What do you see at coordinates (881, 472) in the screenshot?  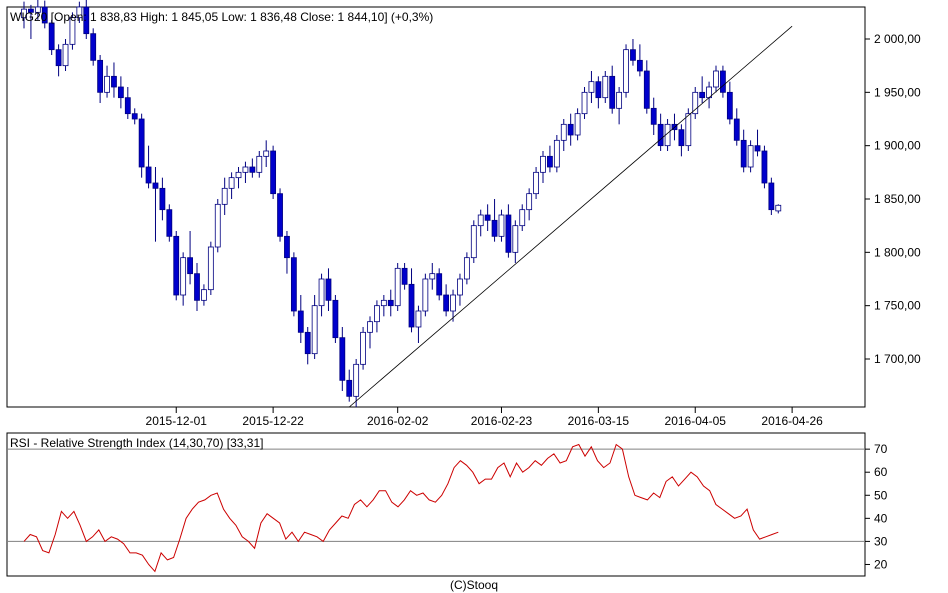 I see `rsi-tick-label: 60` at bounding box center [881, 472].